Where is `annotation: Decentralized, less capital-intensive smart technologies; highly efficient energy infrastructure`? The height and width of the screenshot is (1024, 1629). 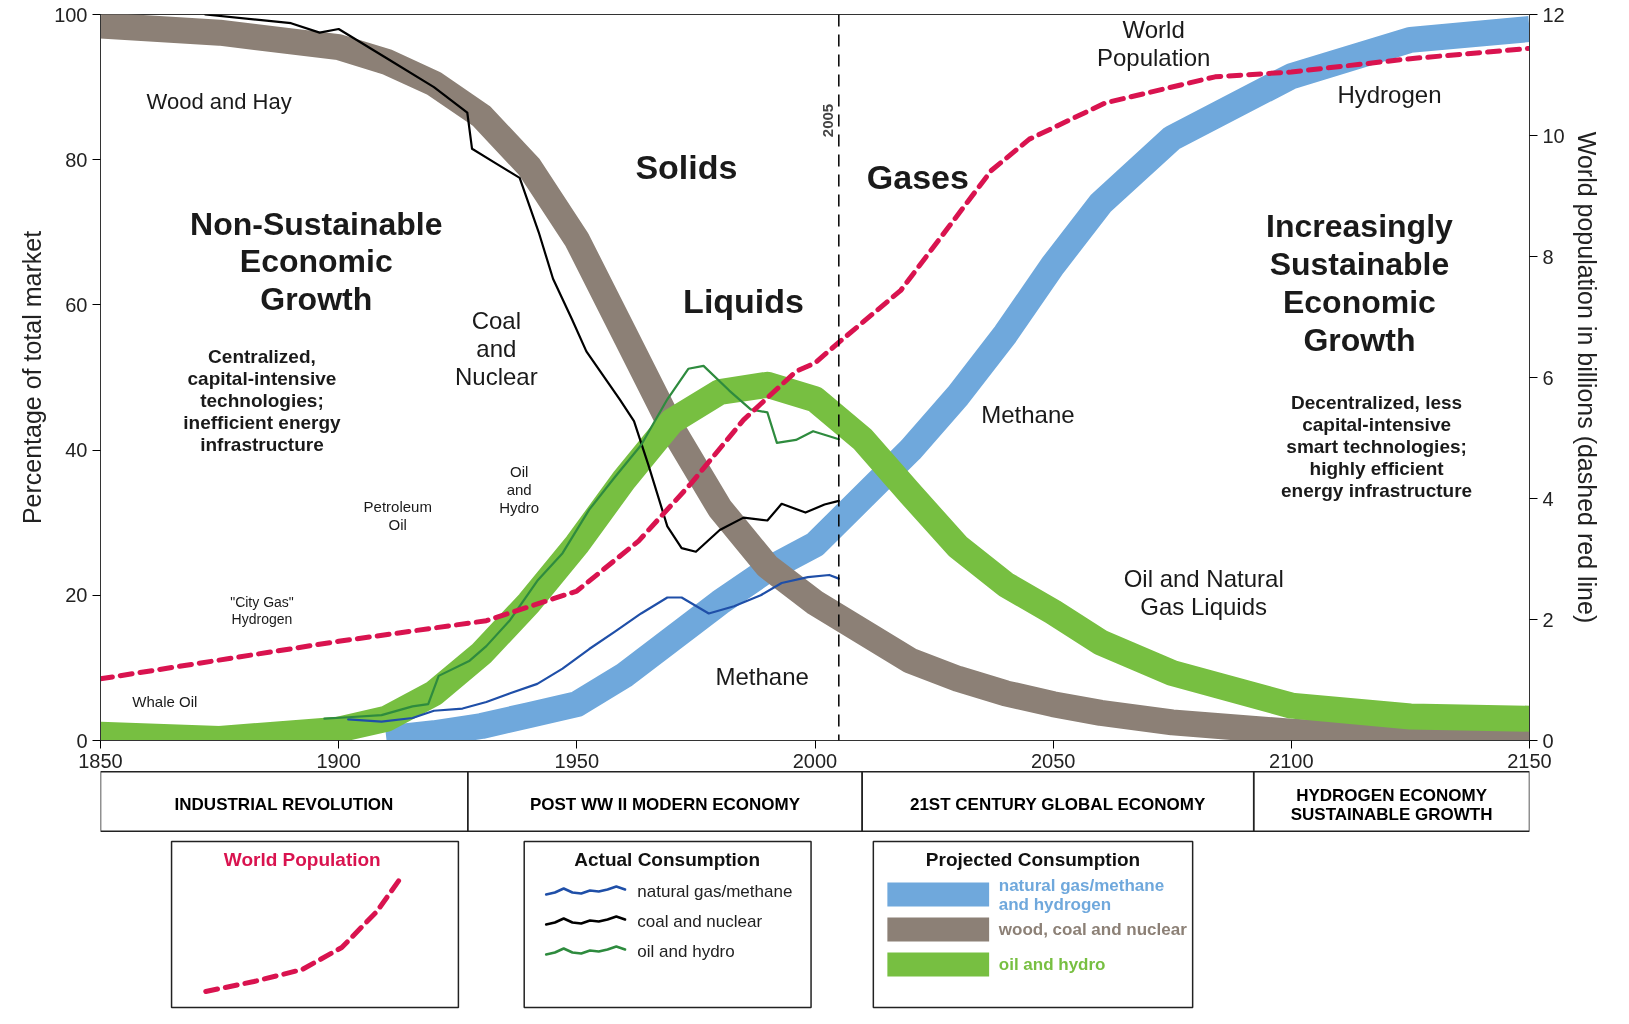 annotation: Decentralized, less capital-intensive smart technologies; highly efficient energy infrastructure is located at coordinates (1377, 446).